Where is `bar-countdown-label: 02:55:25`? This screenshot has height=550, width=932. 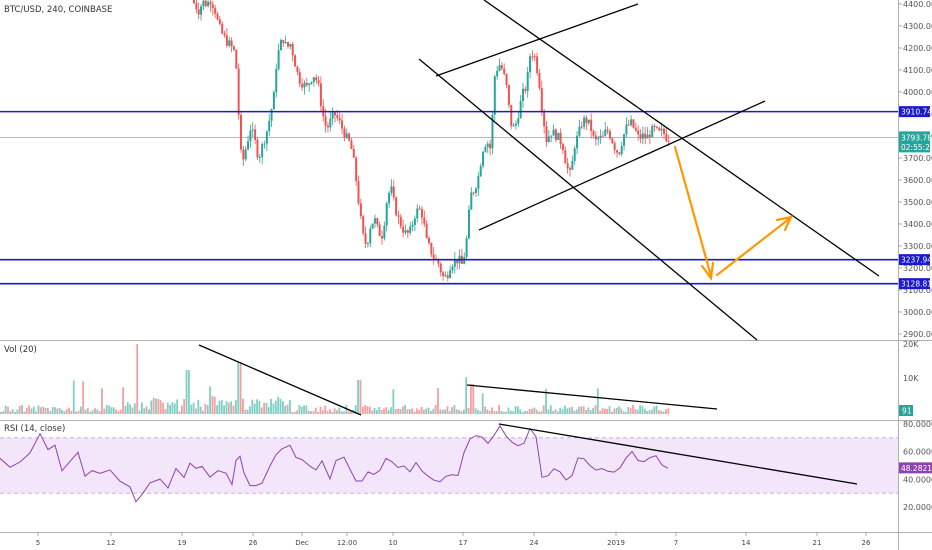 bar-countdown-label: 02:55:25 is located at coordinates (916, 147).